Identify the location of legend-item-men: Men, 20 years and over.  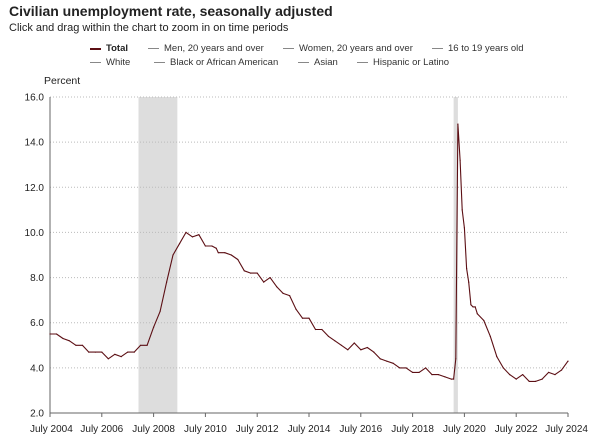
(206, 48).